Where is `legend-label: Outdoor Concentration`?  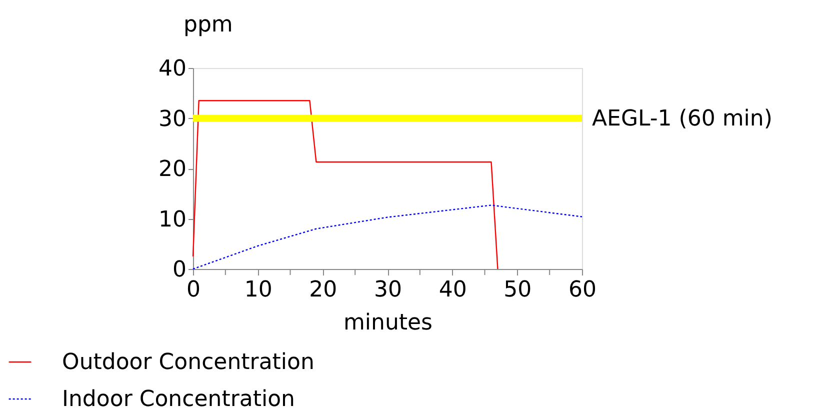 legend-label: Outdoor Concentration is located at coordinates (188, 362).